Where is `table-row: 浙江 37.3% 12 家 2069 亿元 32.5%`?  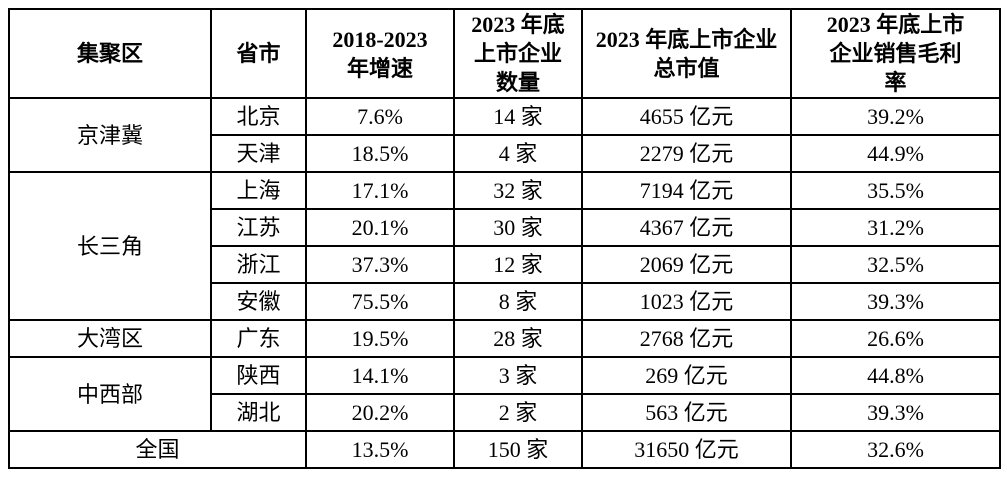 table-row: 浙江 37.3% 12 家 2069 亿元 32.5% is located at coordinates (505, 265).